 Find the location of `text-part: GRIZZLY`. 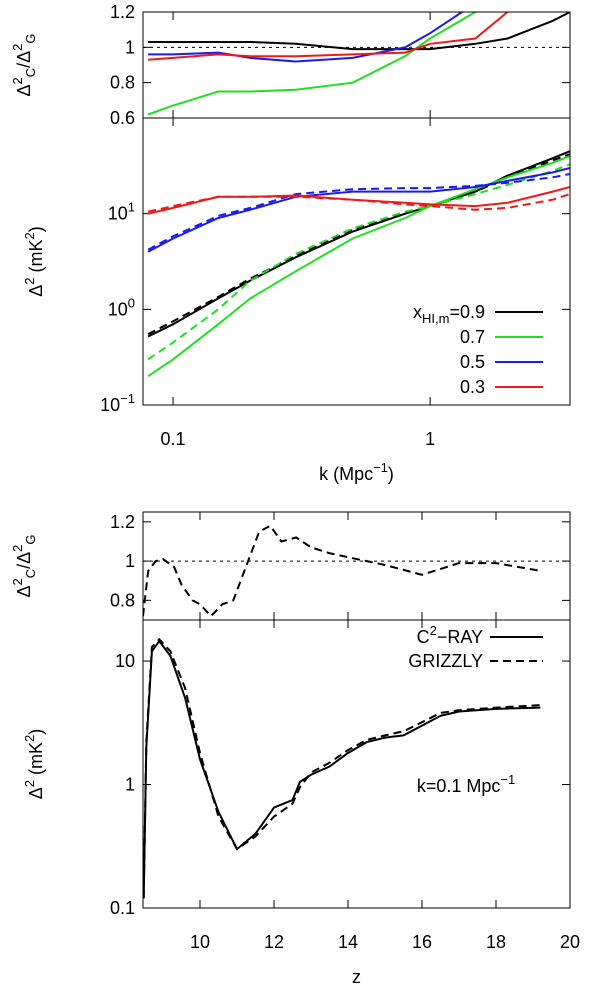

text-part: GRIZZLY is located at coordinates (445, 661).